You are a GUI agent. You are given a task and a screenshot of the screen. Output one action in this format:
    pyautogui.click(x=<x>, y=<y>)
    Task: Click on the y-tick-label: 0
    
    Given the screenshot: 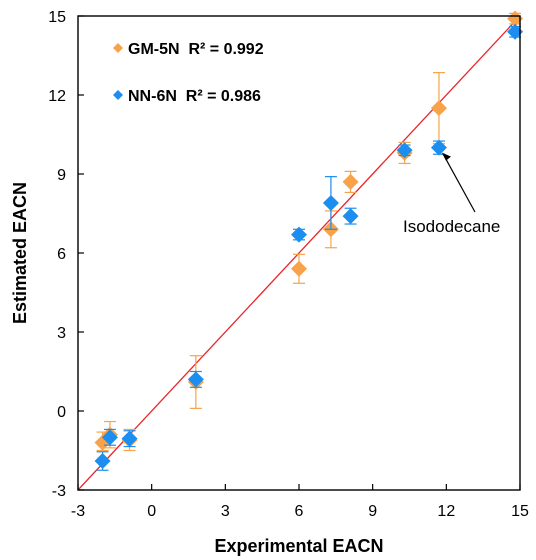 What is the action you would take?
    pyautogui.click(x=61, y=412)
    